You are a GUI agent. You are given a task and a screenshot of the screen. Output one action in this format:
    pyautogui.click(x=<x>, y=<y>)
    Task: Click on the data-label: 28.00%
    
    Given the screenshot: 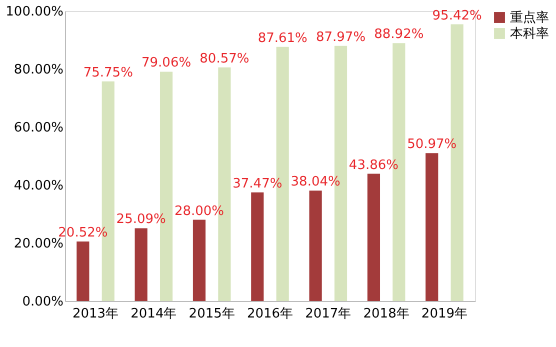 What is the action you would take?
    pyautogui.click(x=199, y=211)
    